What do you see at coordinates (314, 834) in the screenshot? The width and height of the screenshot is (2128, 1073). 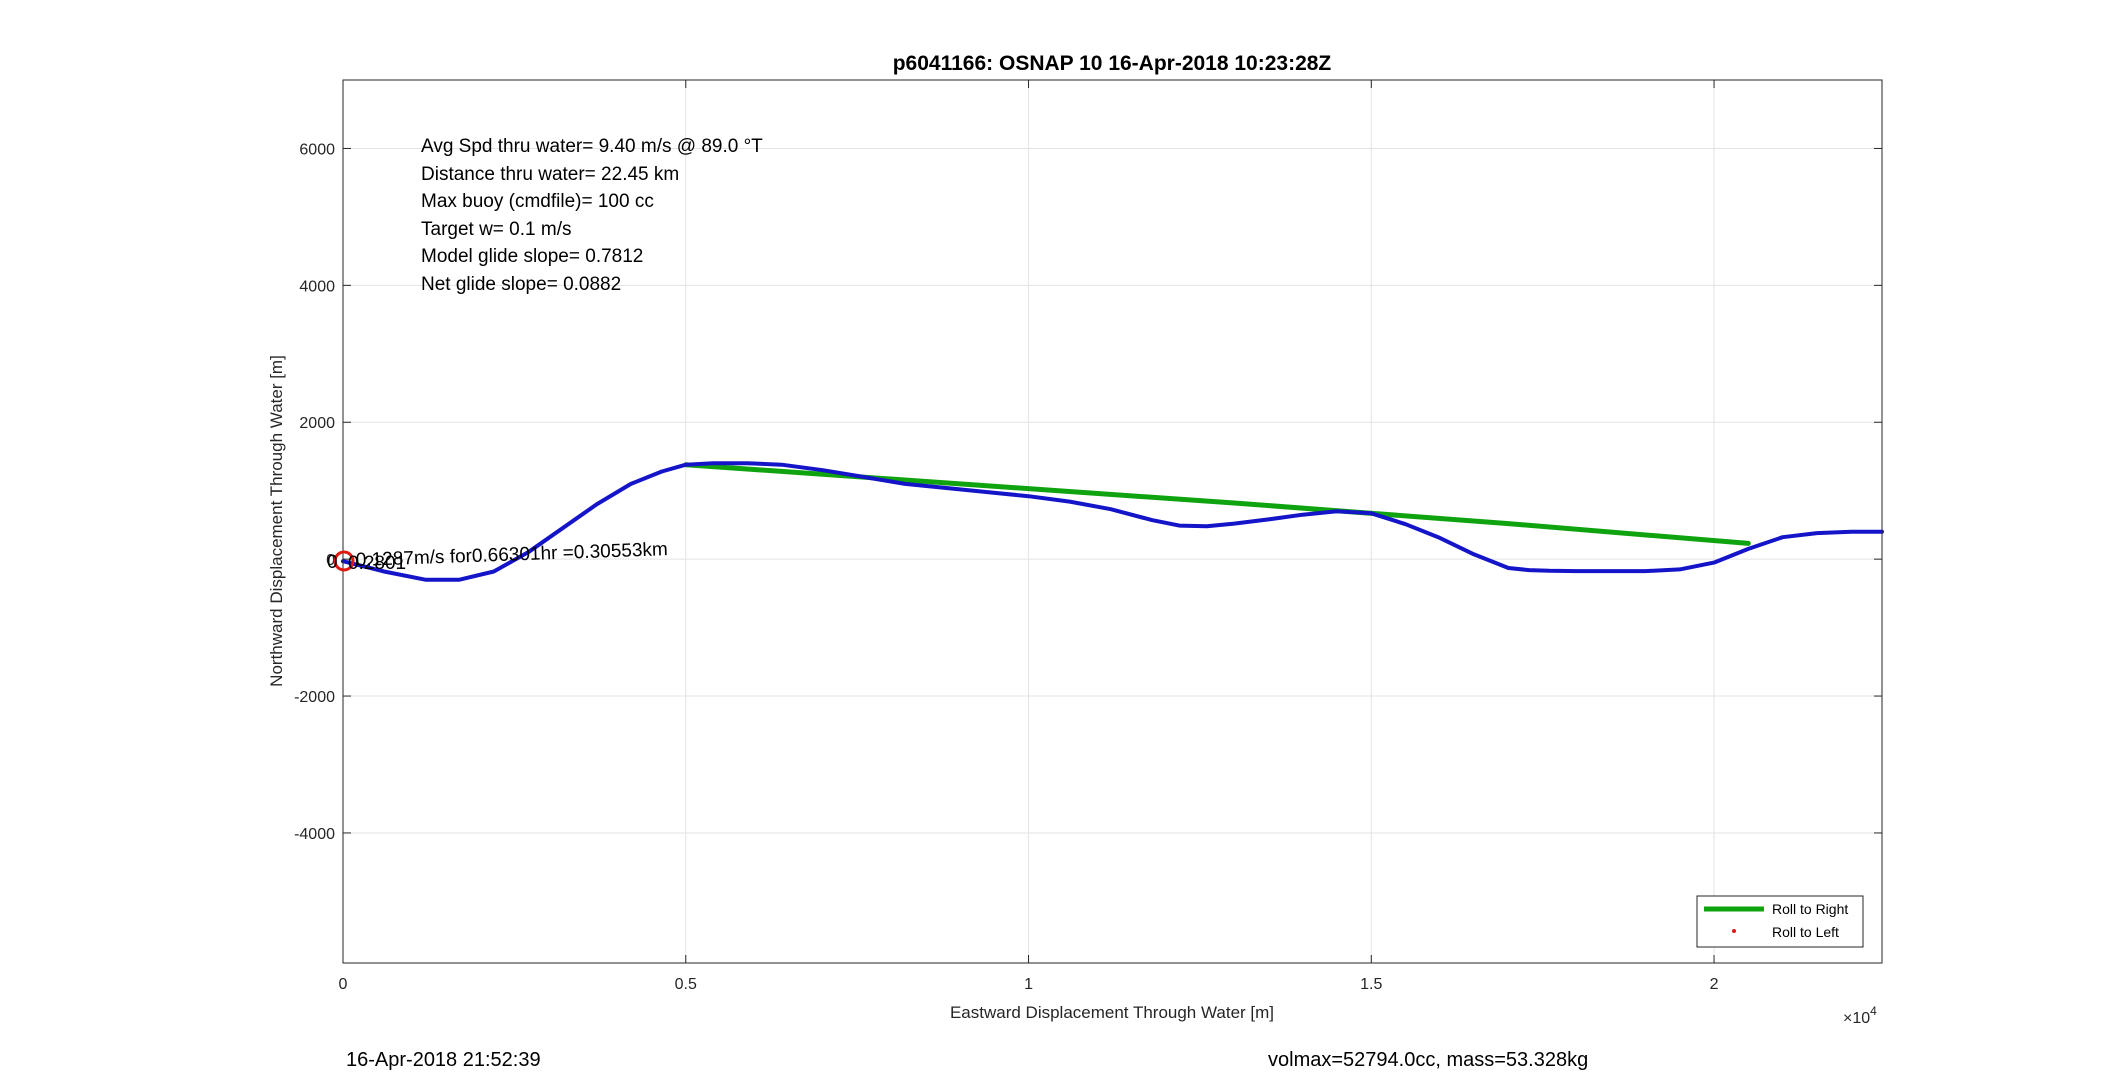 I see `y-tick-label: -4000` at bounding box center [314, 834].